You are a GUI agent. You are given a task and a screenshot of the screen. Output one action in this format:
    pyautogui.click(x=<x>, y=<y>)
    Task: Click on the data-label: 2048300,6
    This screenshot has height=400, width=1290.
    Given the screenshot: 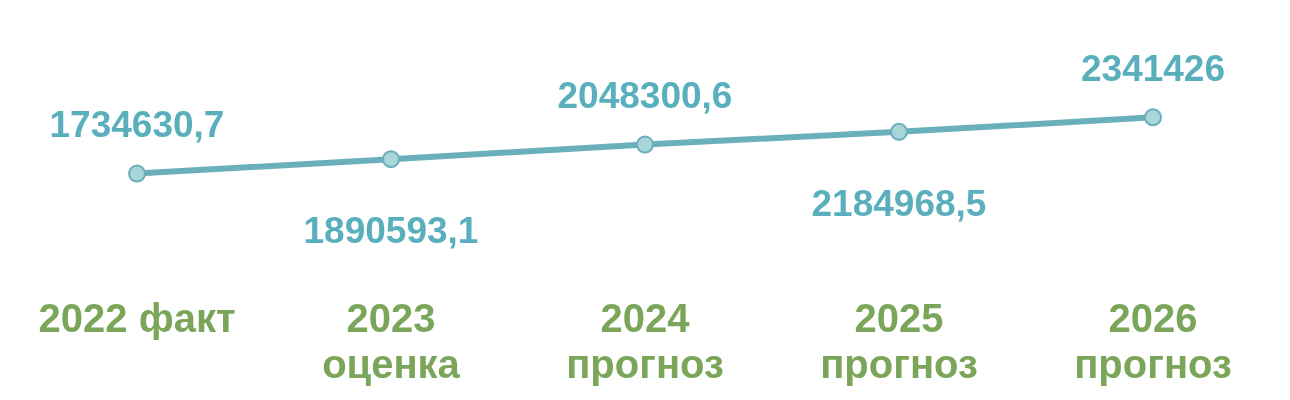 What is the action you would take?
    pyautogui.click(x=645, y=96)
    